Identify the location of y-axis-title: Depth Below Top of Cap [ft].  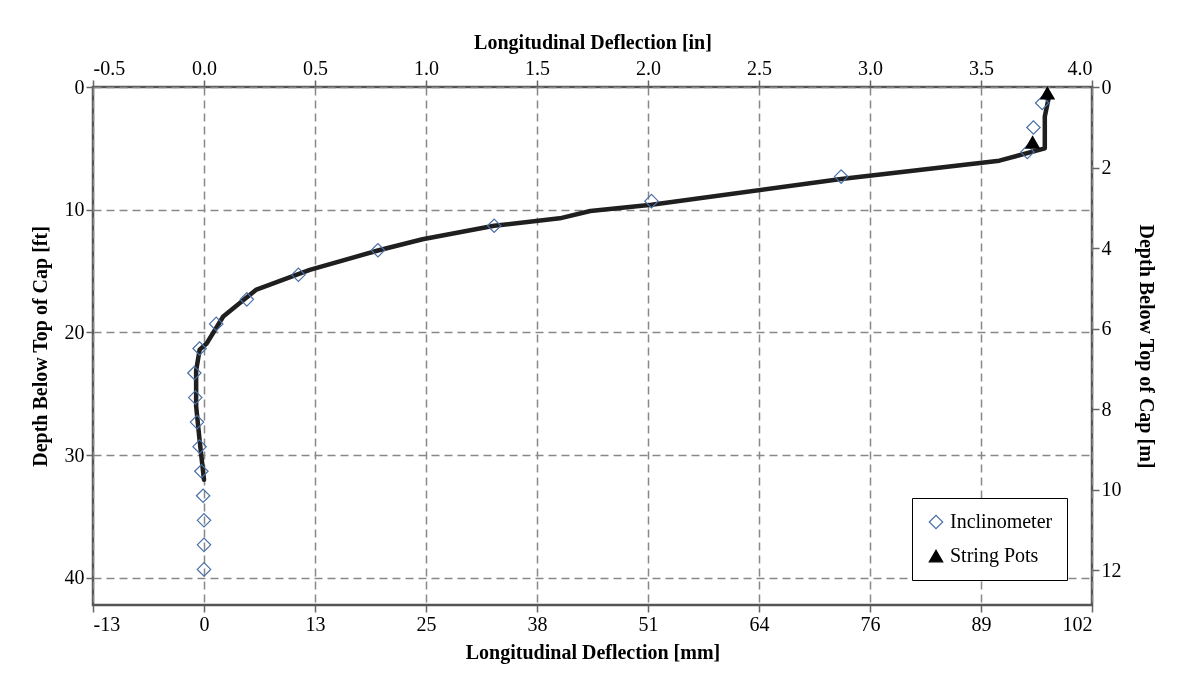
(40, 346).